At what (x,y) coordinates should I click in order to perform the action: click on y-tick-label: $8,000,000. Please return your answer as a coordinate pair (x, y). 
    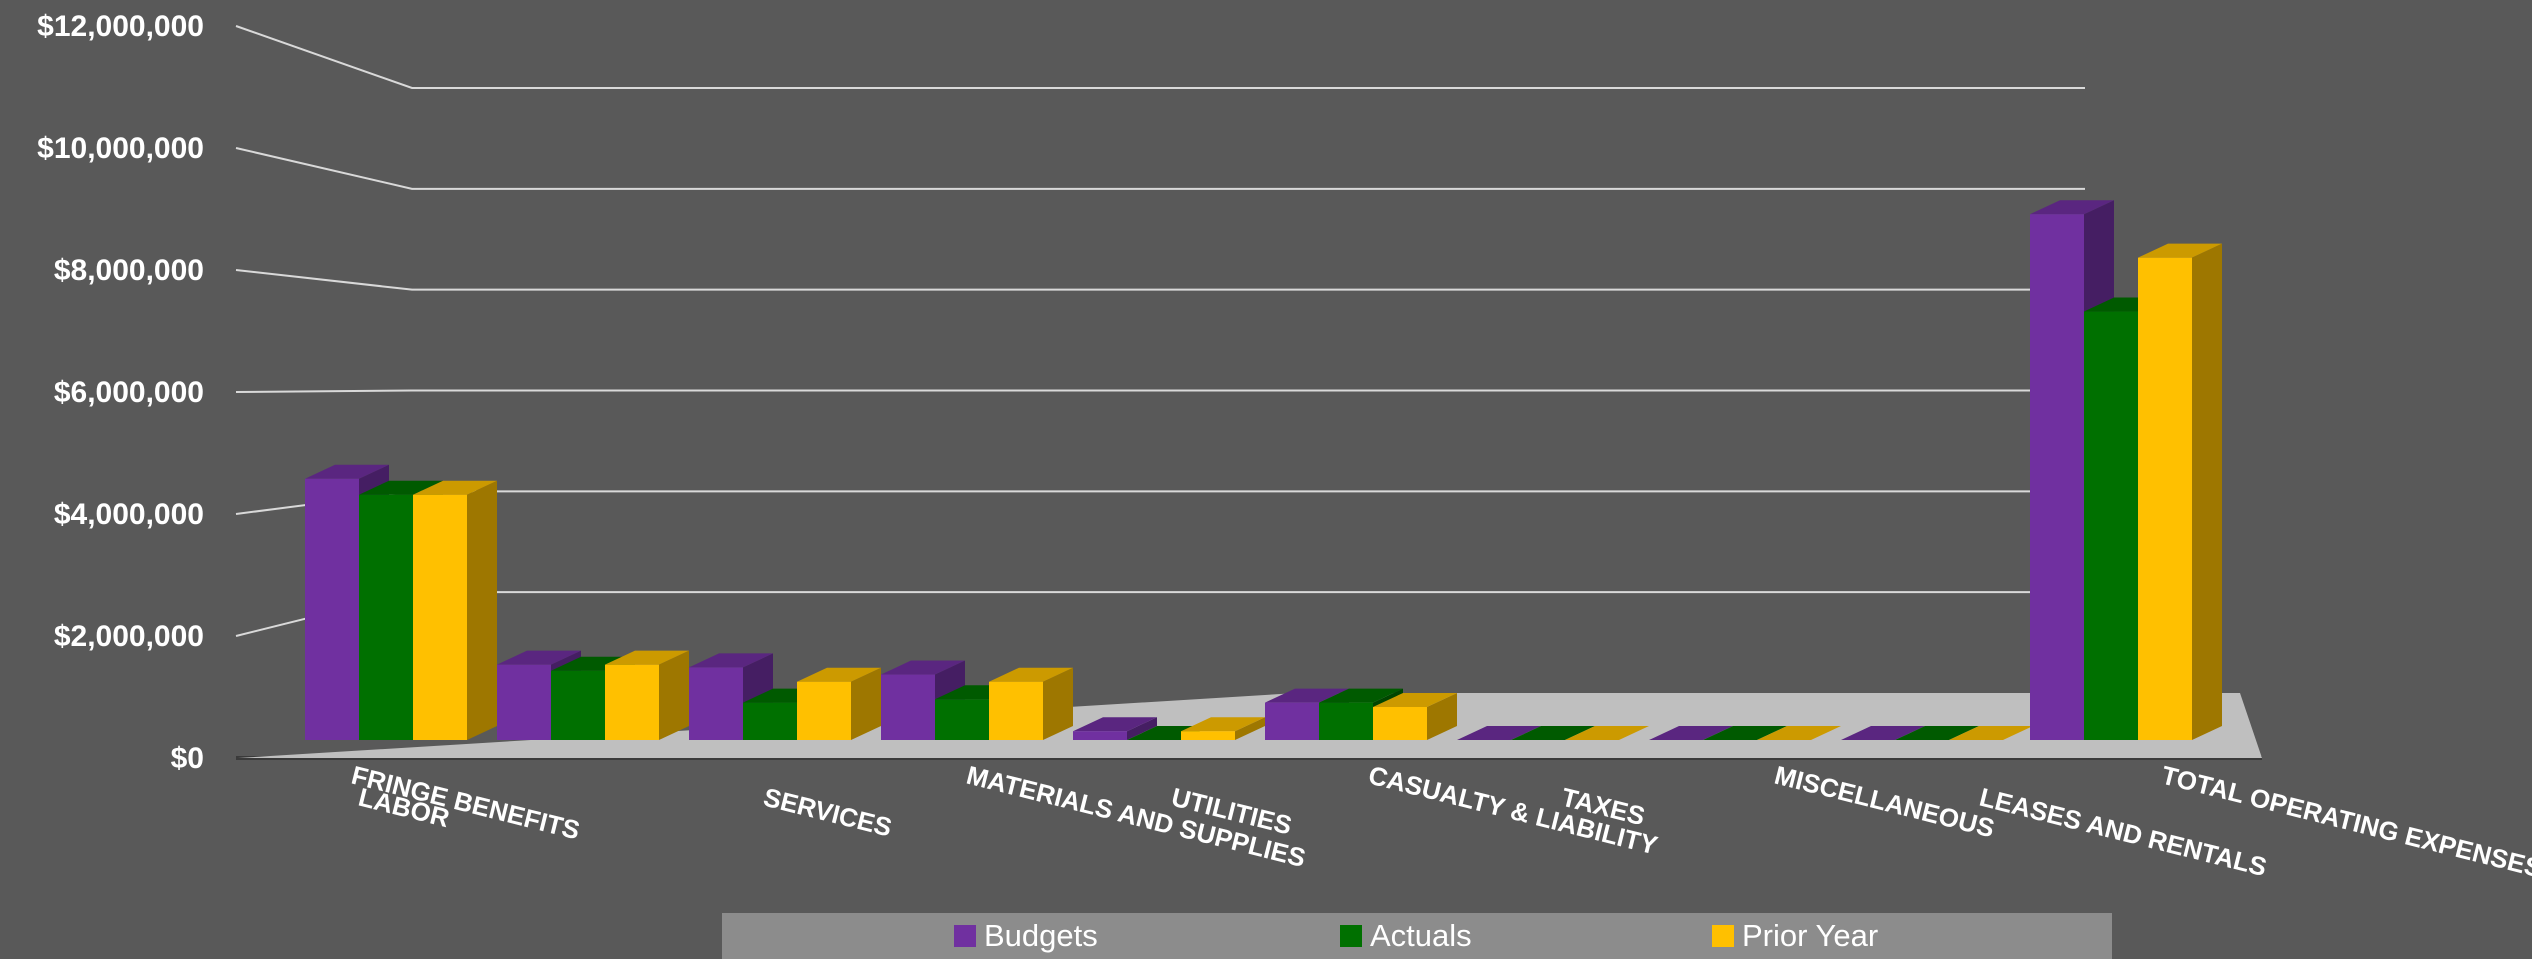
    Looking at the image, I should click on (129, 270).